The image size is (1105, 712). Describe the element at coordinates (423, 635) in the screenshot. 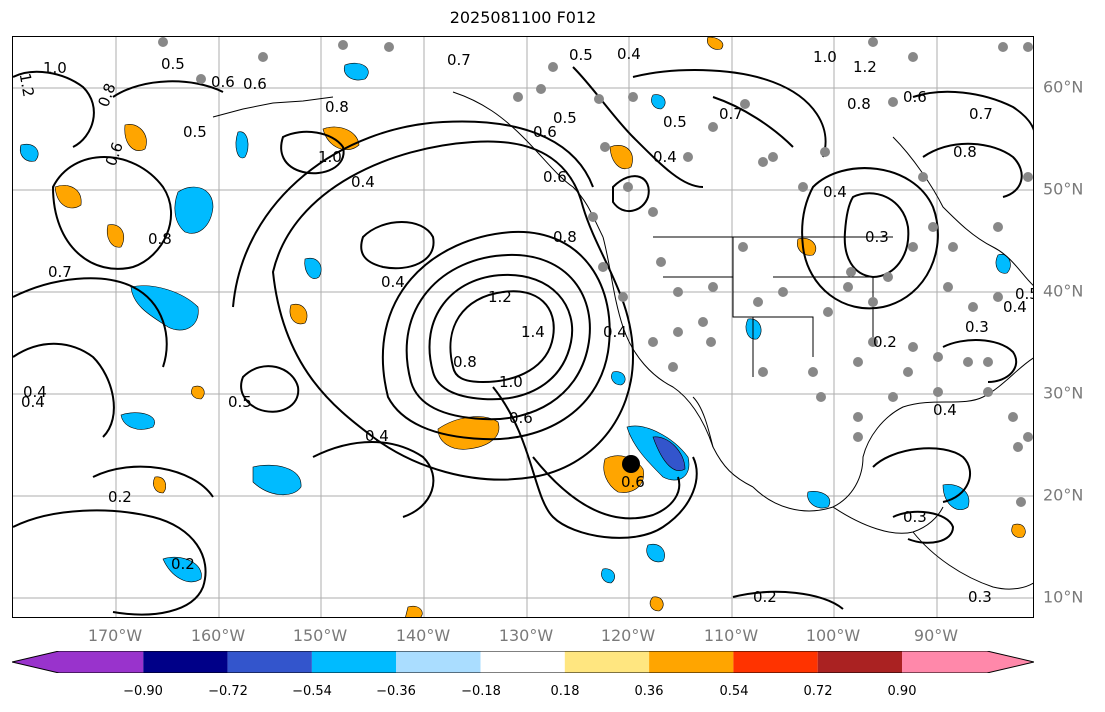

I see `lon-label: 140°W` at that location.